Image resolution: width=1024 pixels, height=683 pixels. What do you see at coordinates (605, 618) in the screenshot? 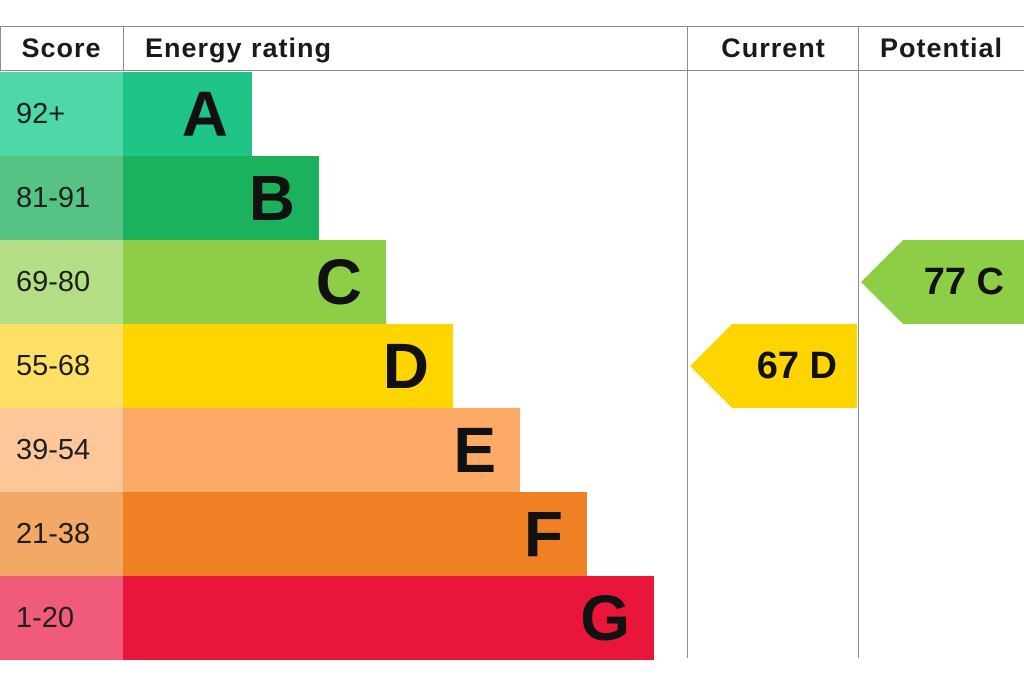
I see `band-letter-g: G` at bounding box center [605, 618].